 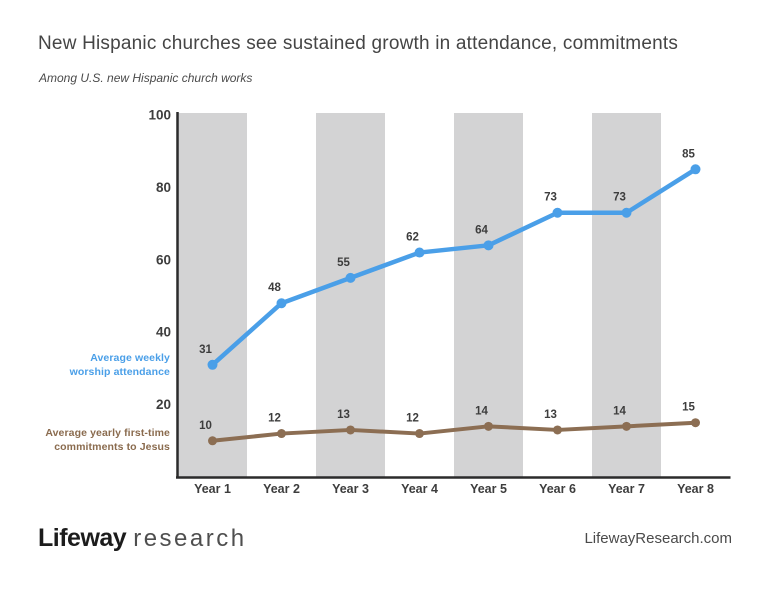 What do you see at coordinates (550, 198) in the screenshot?
I see `data-label-attendance-year-6: 73` at bounding box center [550, 198].